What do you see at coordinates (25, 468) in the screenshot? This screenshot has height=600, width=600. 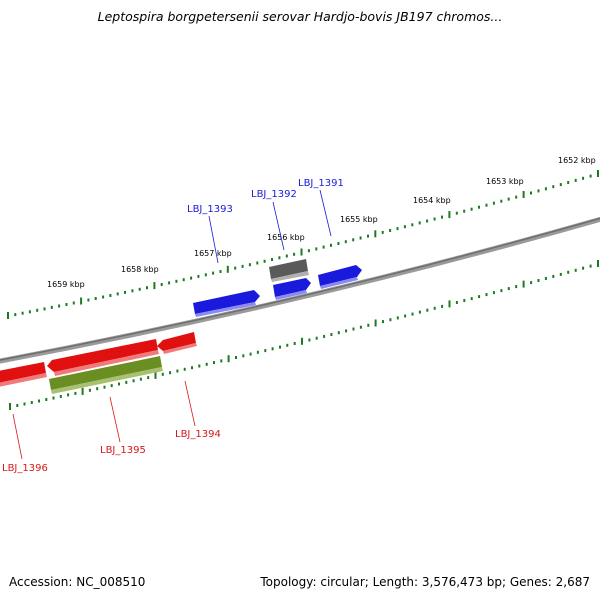 I see `gene-label-LBJ_1396: LBJ_1396` at bounding box center [25, 468].